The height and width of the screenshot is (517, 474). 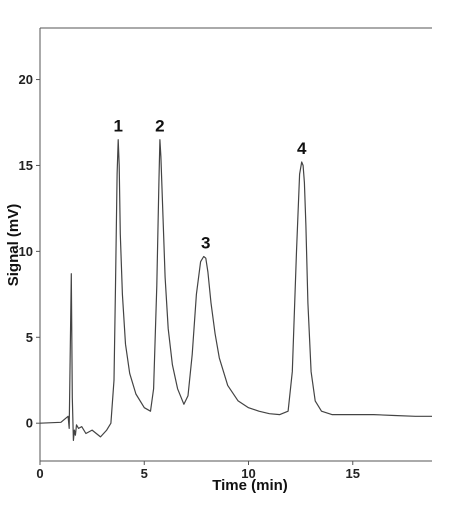 What do you see at coordinates (198, 471) in the screenshot?
I see `x-axis-ticks: 0 5 10 15` at bounding box center [198, 471].